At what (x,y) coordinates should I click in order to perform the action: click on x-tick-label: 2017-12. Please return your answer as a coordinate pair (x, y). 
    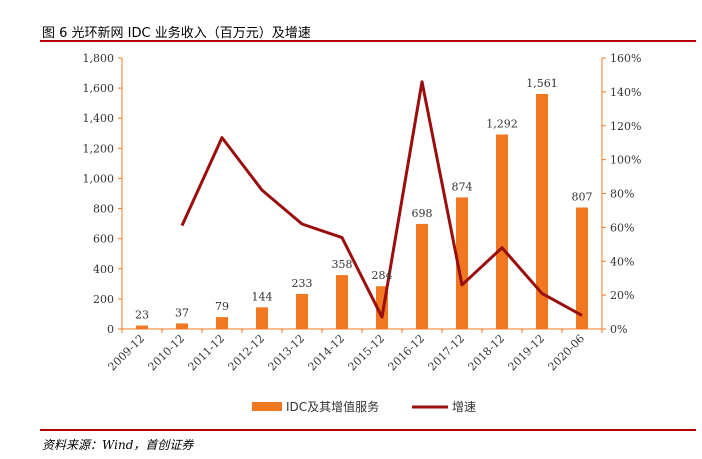
    Looking at the image, I should click on (447, 353).